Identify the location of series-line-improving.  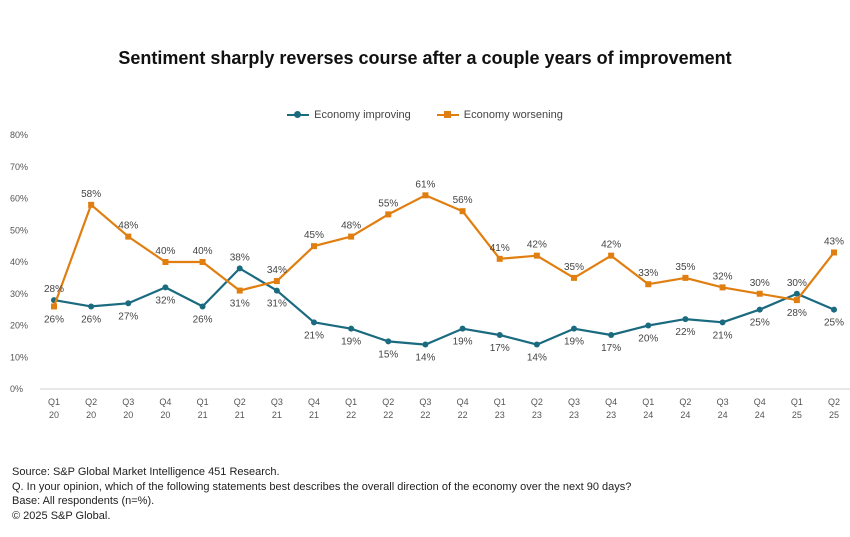
(444, 306).